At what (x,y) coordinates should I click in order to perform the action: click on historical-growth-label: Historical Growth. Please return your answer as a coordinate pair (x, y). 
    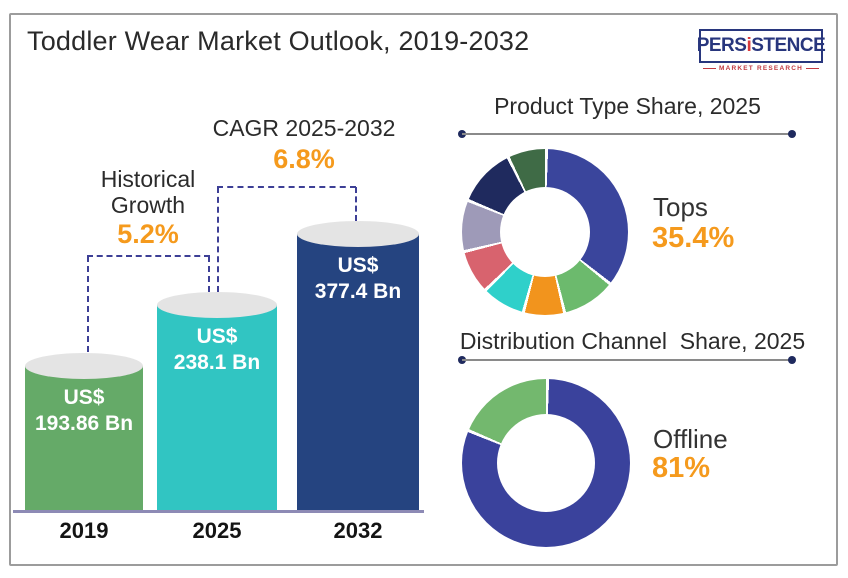
    Looking at the image, I should click on (148, 192).